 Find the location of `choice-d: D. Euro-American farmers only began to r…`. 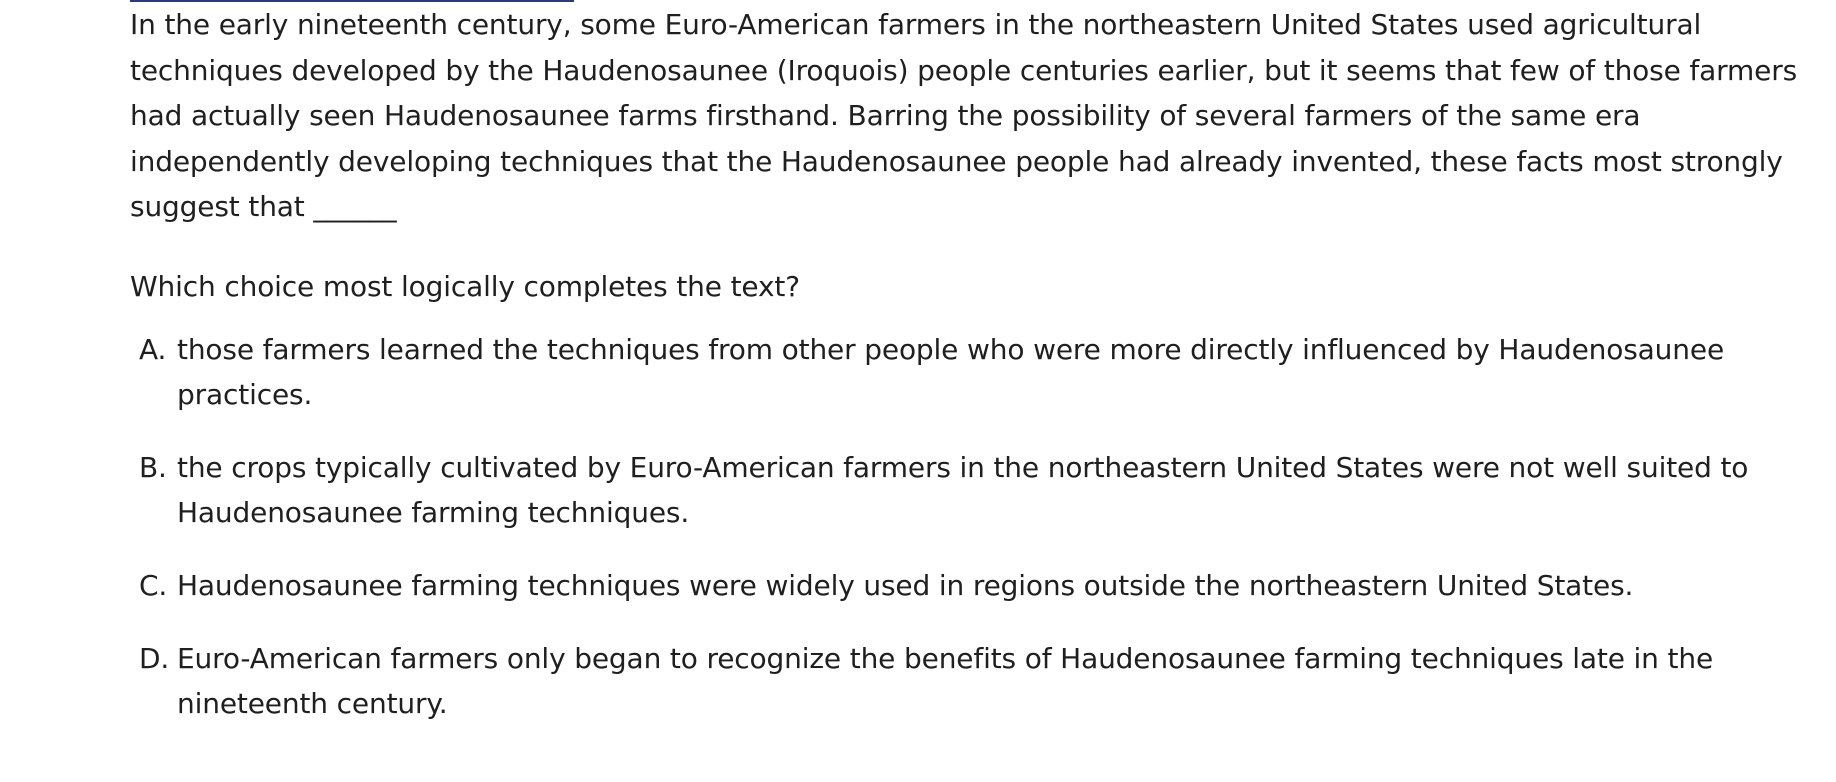

choice-d: D. Euro-American farmers only began to r… is located at coordinates (973, 681).